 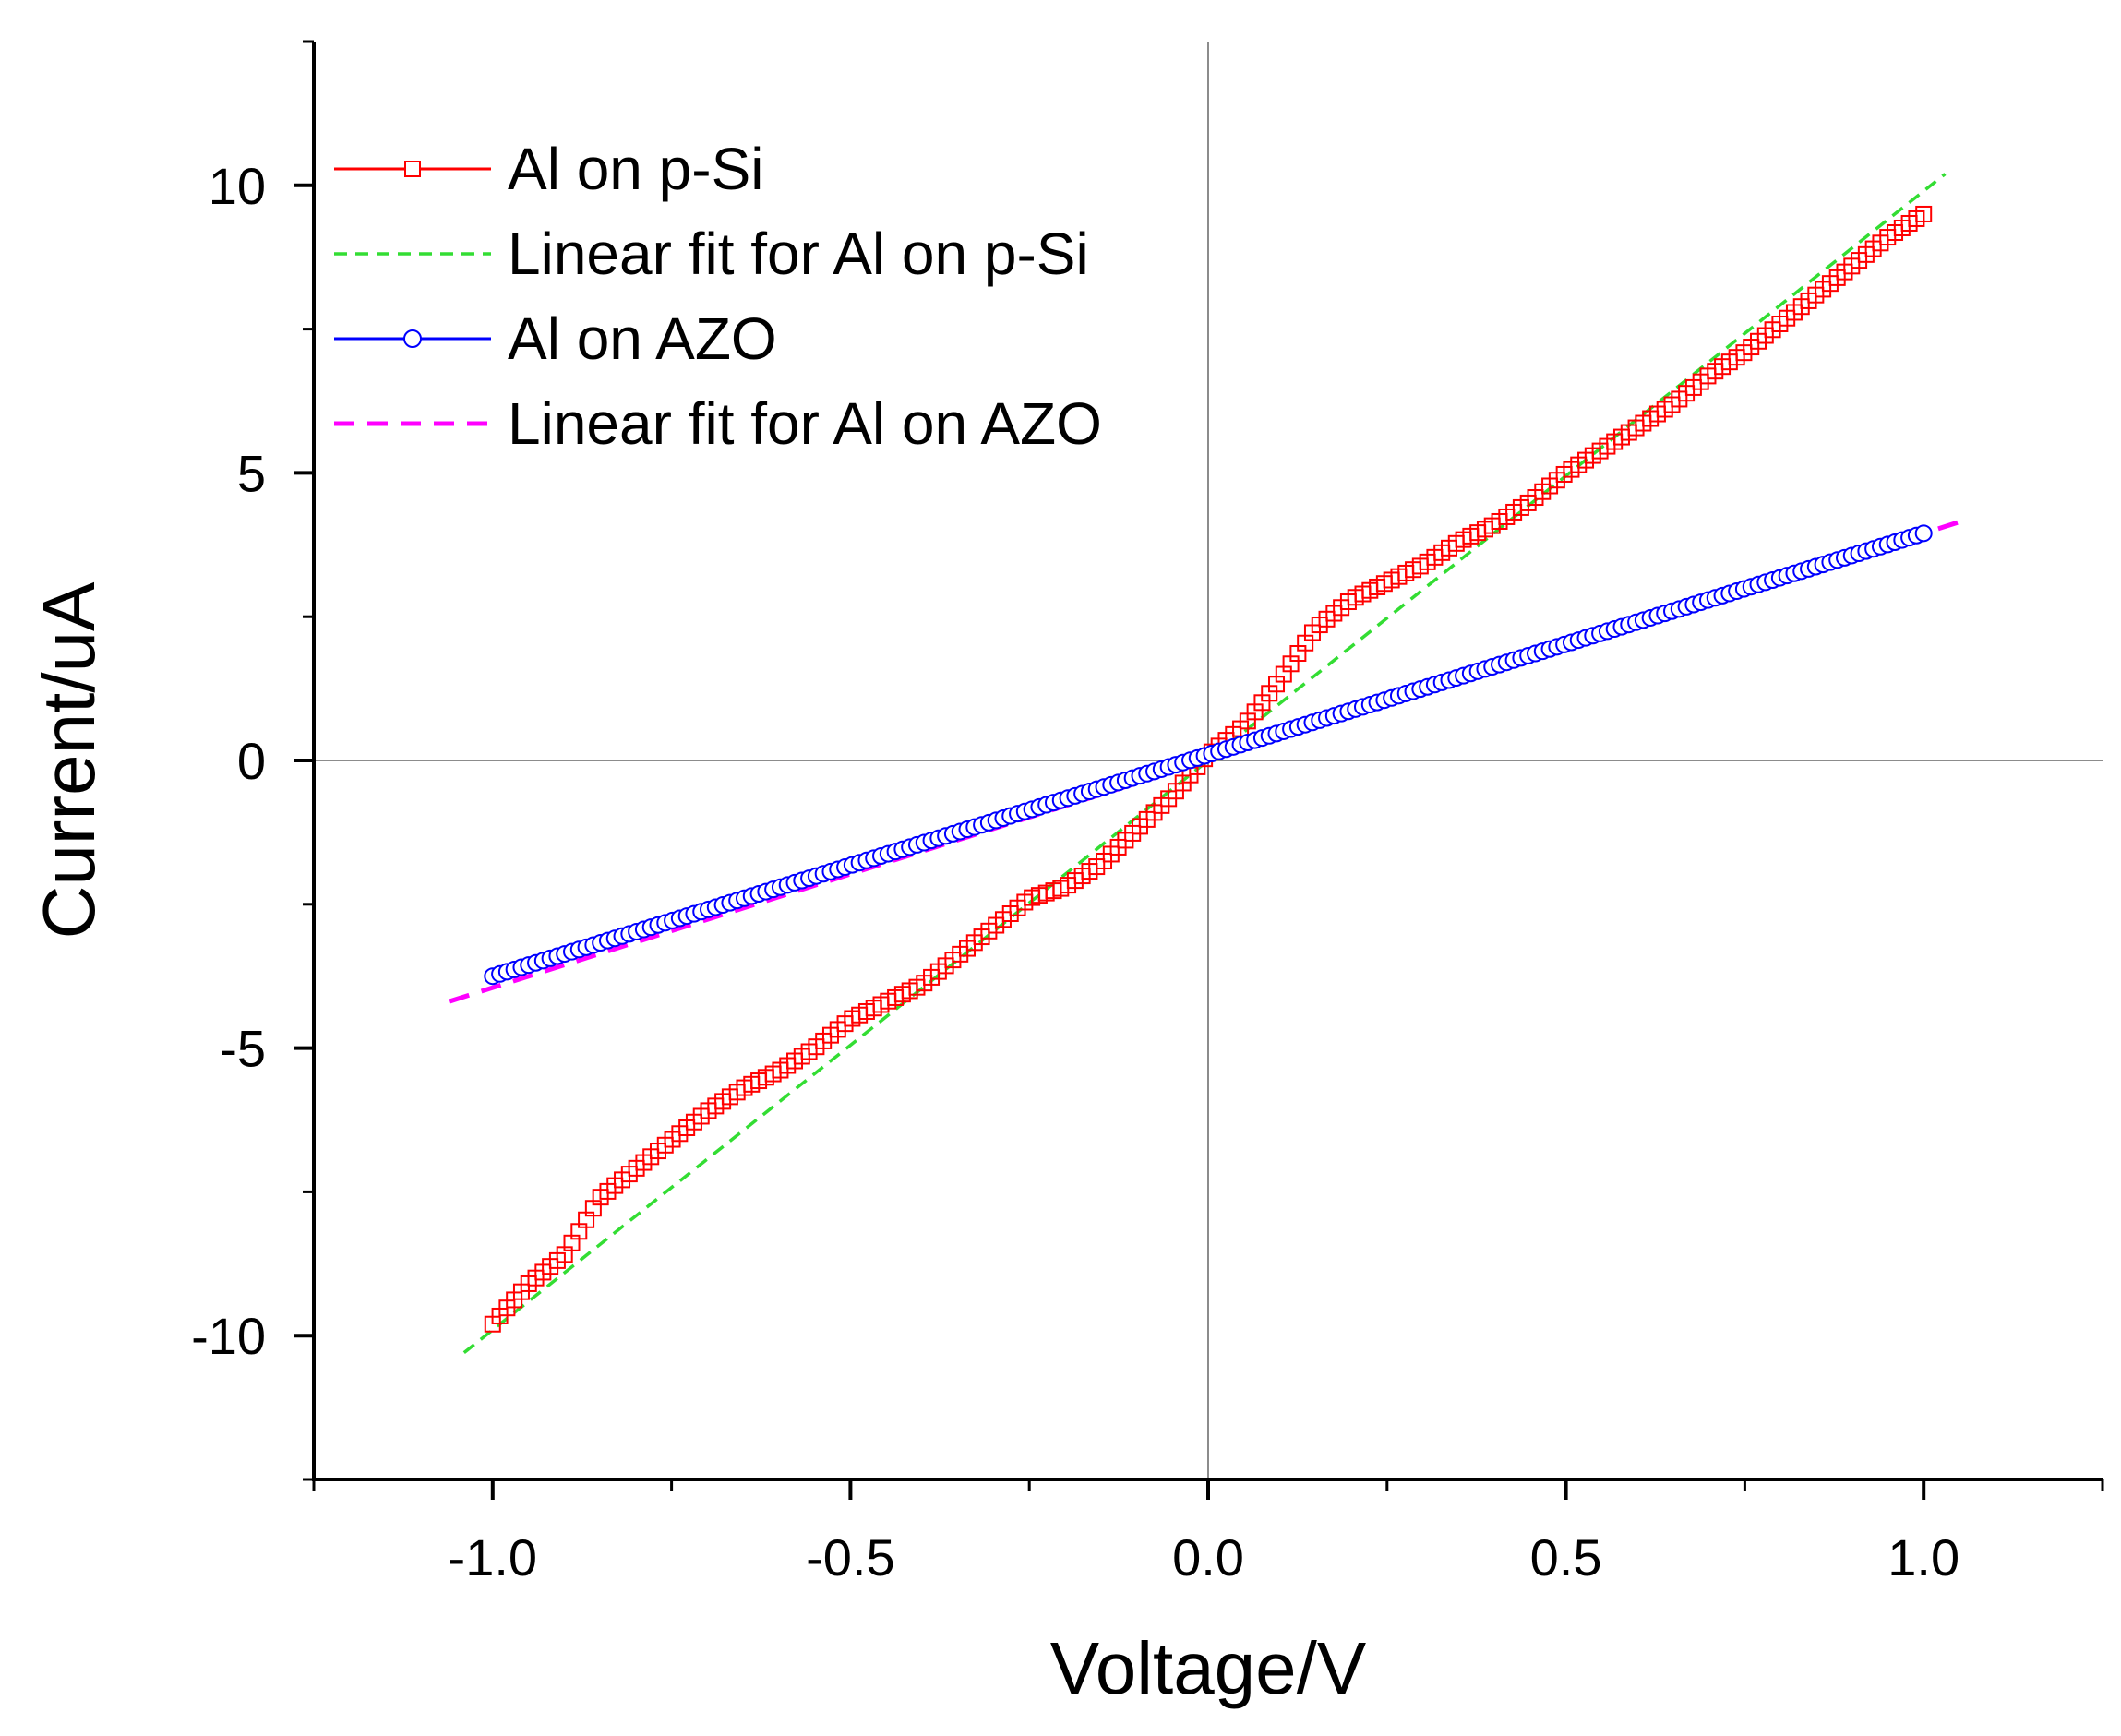 What do you see at coordinates (1208, 1557) in the screenshot?
I see `x-tick-label: 0.0` at bounding box center [1208, 1557].